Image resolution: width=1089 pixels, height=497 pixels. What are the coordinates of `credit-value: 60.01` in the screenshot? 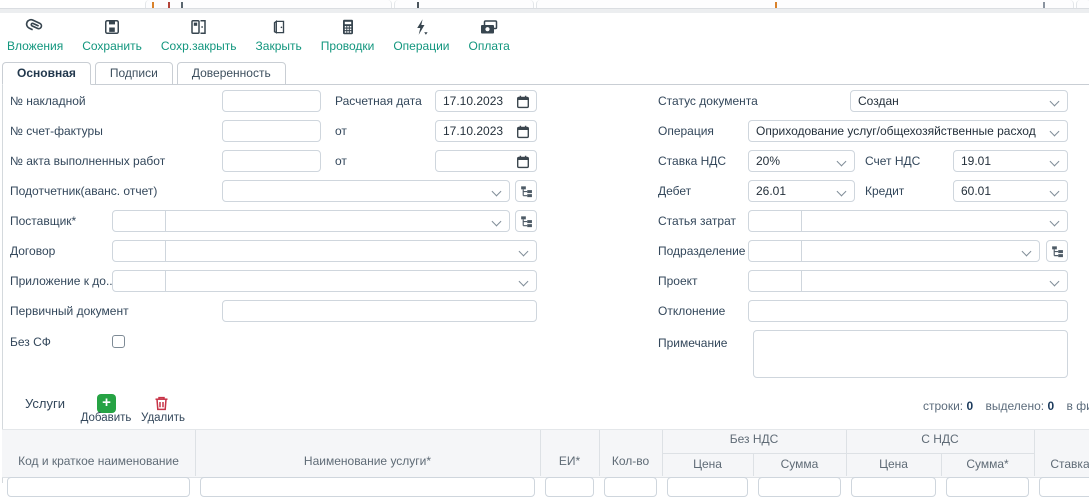 It's located at (976, 191).